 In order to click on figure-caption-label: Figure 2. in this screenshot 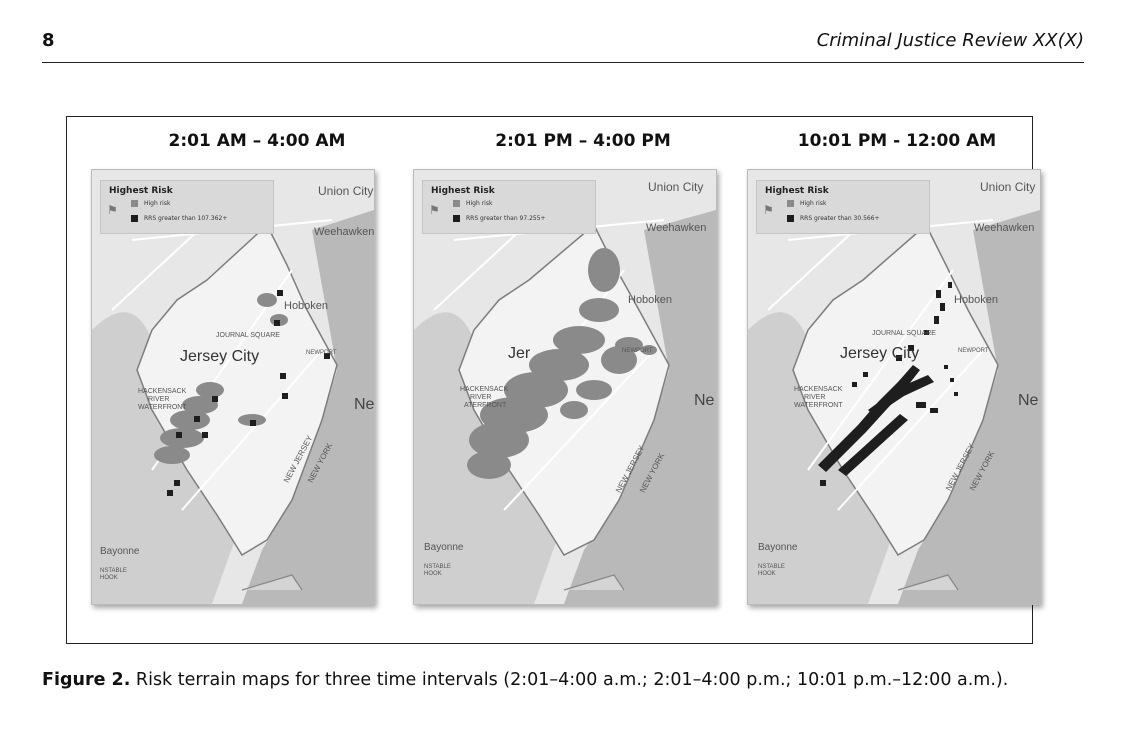, I will do `click(86, 680)`.